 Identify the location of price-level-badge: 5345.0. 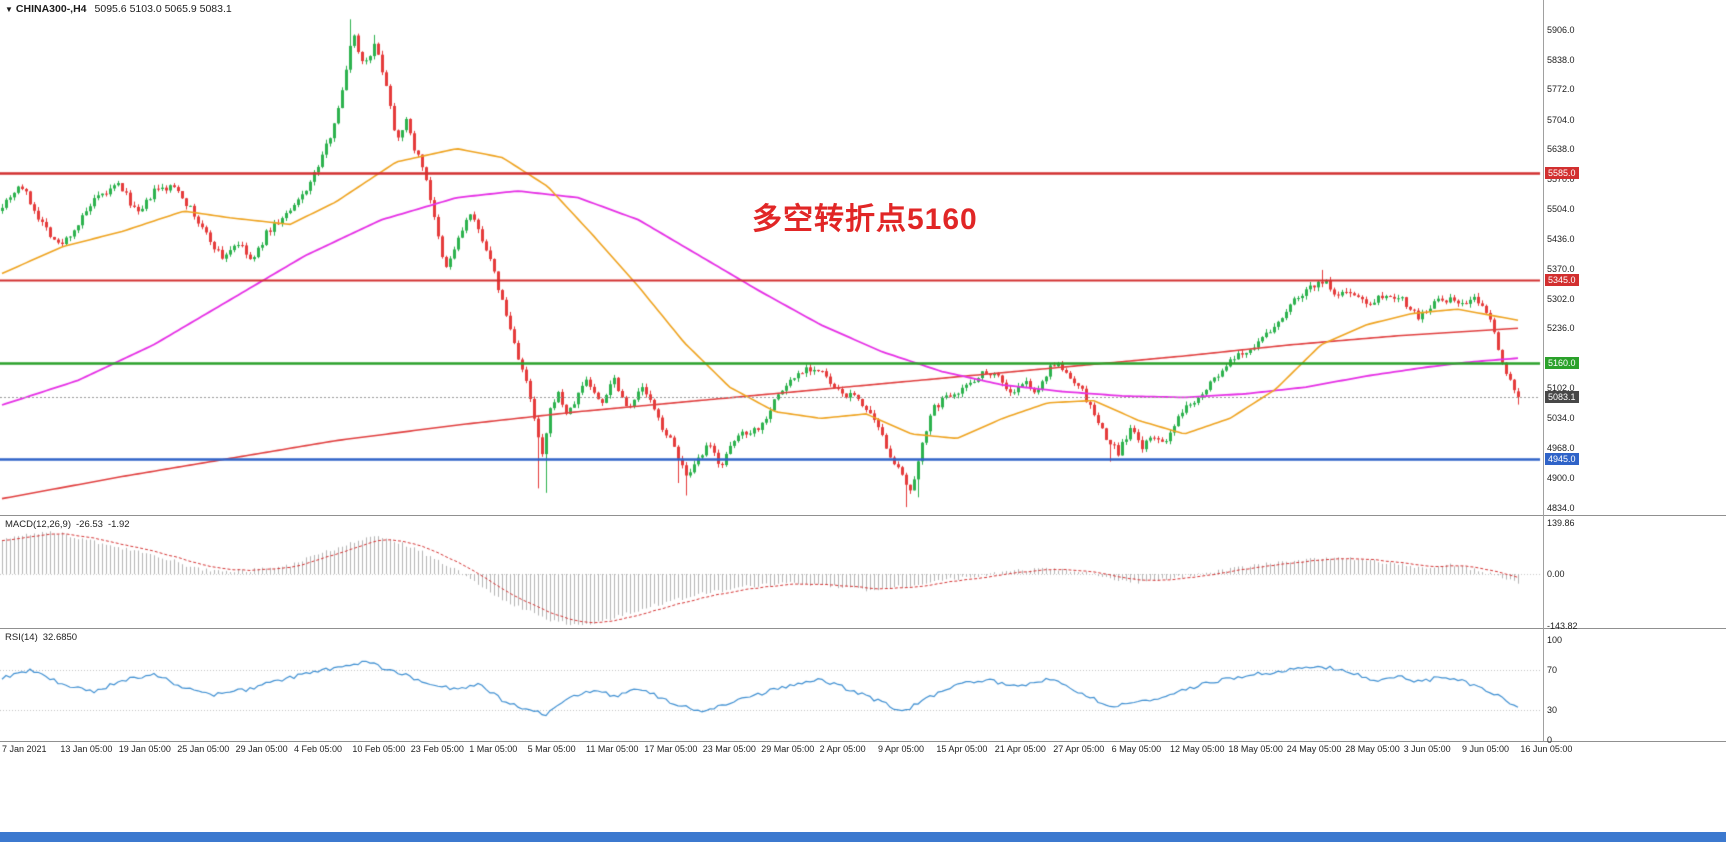
(1562, 280).